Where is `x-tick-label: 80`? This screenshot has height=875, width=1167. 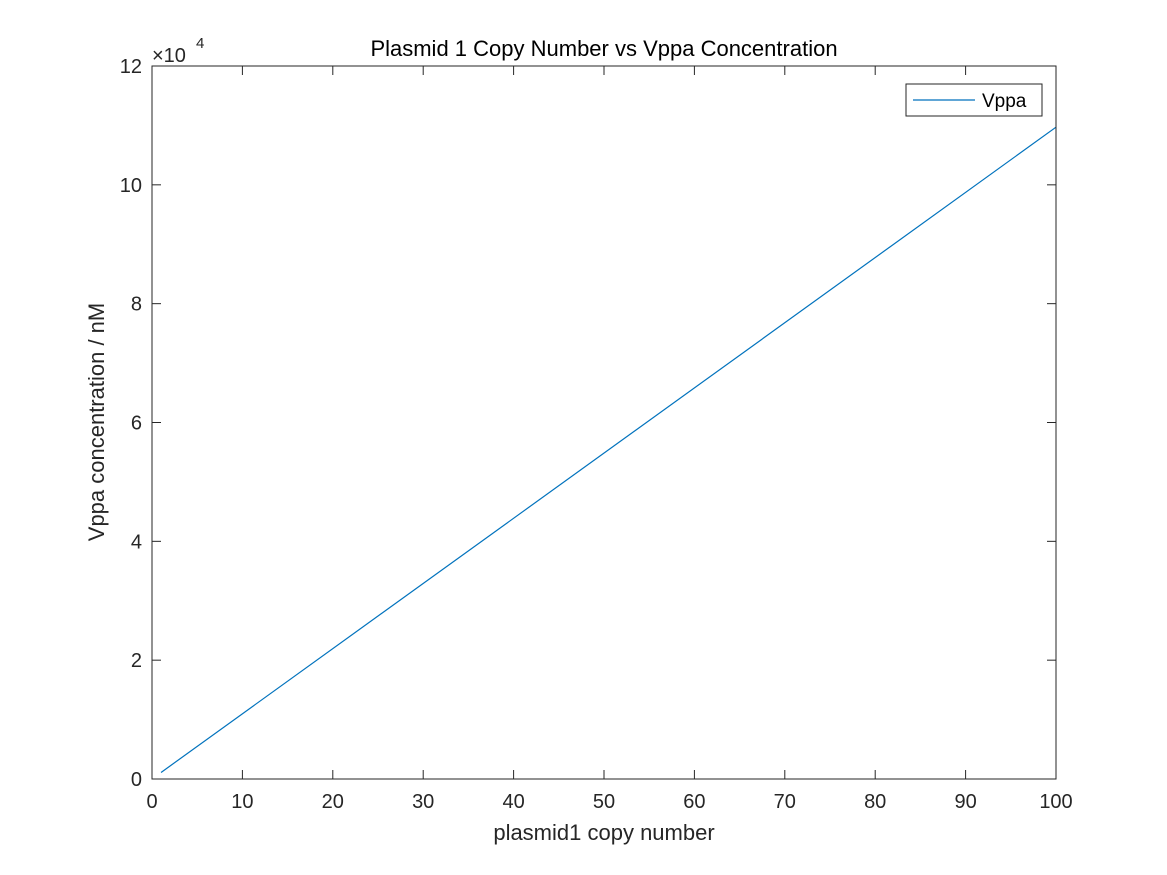 x-tick-label: 80 is located at coordinates (875, 802).